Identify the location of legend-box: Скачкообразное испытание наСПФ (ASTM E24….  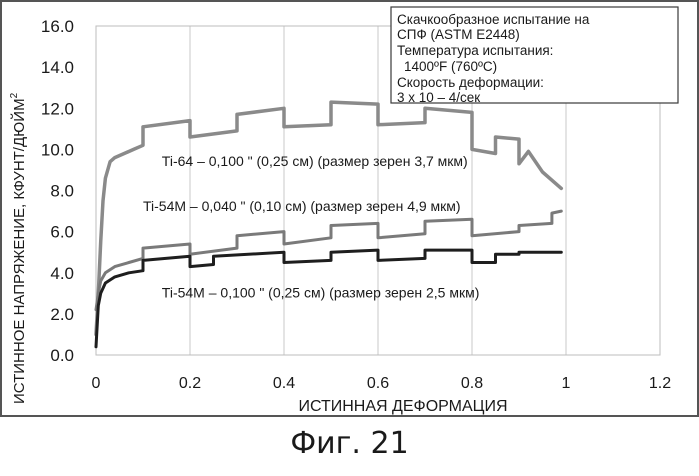
(534, 56).